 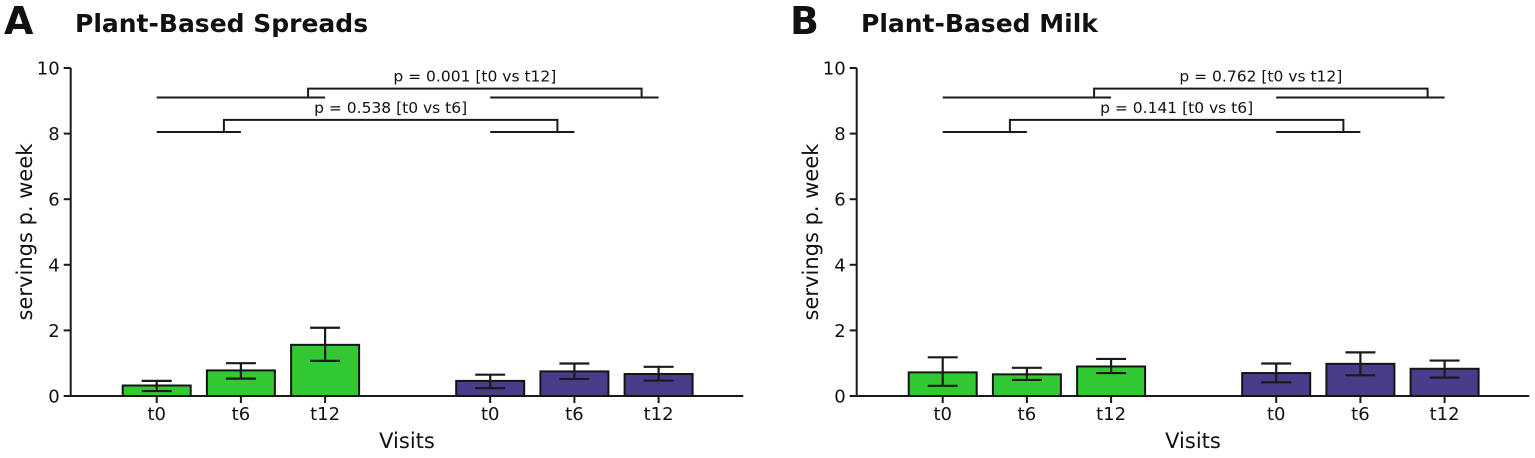 What do you see at coordinates (407, 441) in the screenshot?
I see `panel-a-x-axis-label: Visits` at bounding box center [407, 441].